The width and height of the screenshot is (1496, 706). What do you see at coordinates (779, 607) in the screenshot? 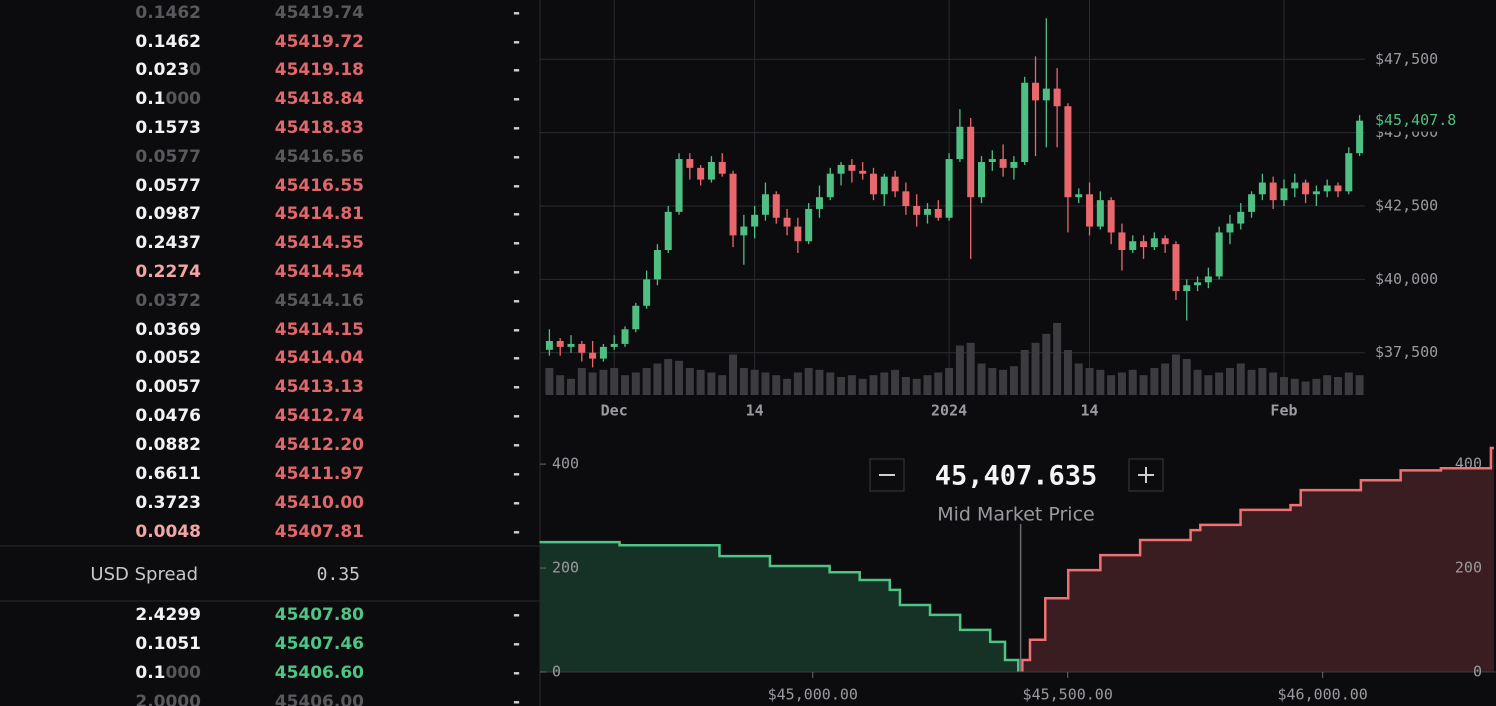
I see `bids-area` at bounding box center [779, 607].